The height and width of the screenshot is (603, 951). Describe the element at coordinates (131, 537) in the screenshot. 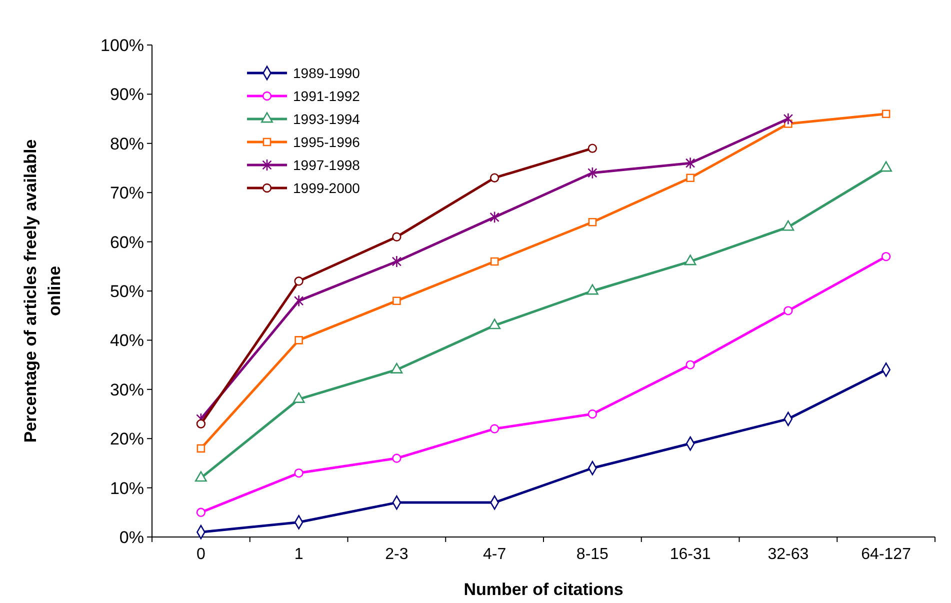

I see `y-tick-label: 0%` at that location.